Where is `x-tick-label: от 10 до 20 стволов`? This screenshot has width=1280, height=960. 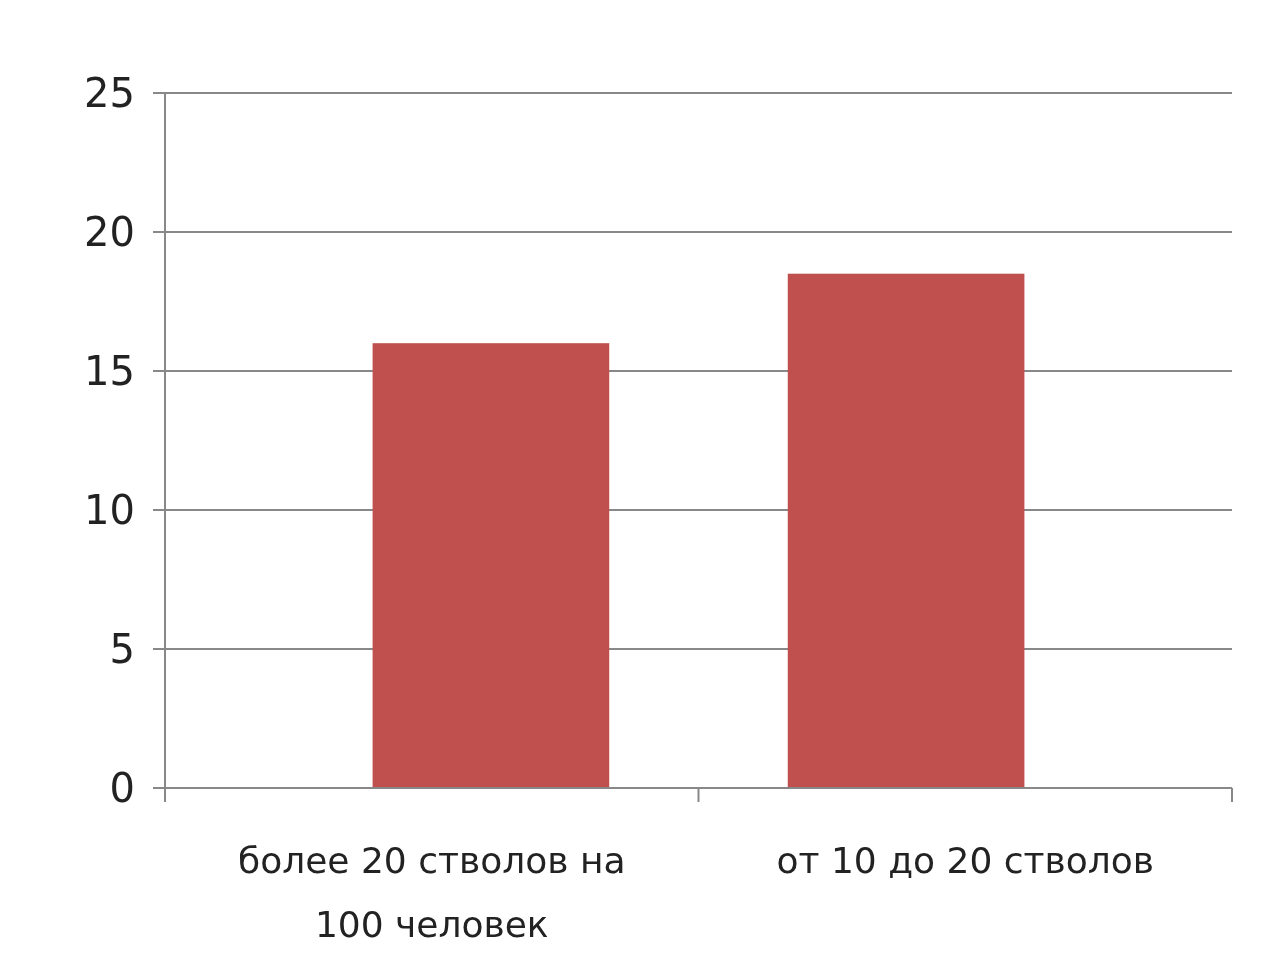 x-tick-label: от 10 до 20 стволов is located at coordinates (965, 860).